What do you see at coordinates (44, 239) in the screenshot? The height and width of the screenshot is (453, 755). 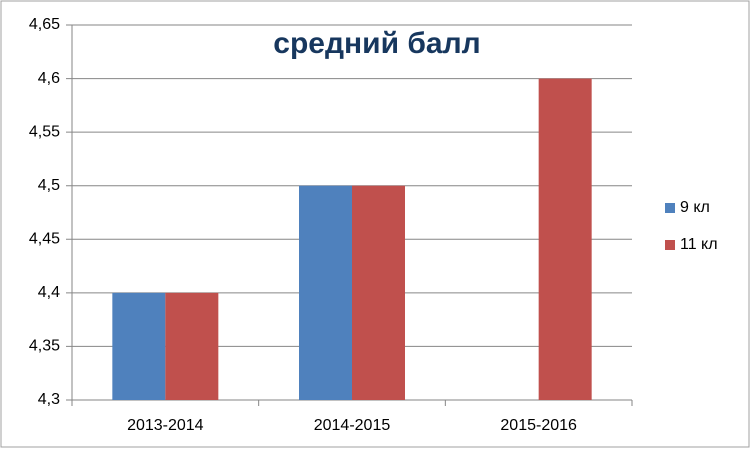 I see `y-tick-label: 4,45` at bounding box center [44, 239].